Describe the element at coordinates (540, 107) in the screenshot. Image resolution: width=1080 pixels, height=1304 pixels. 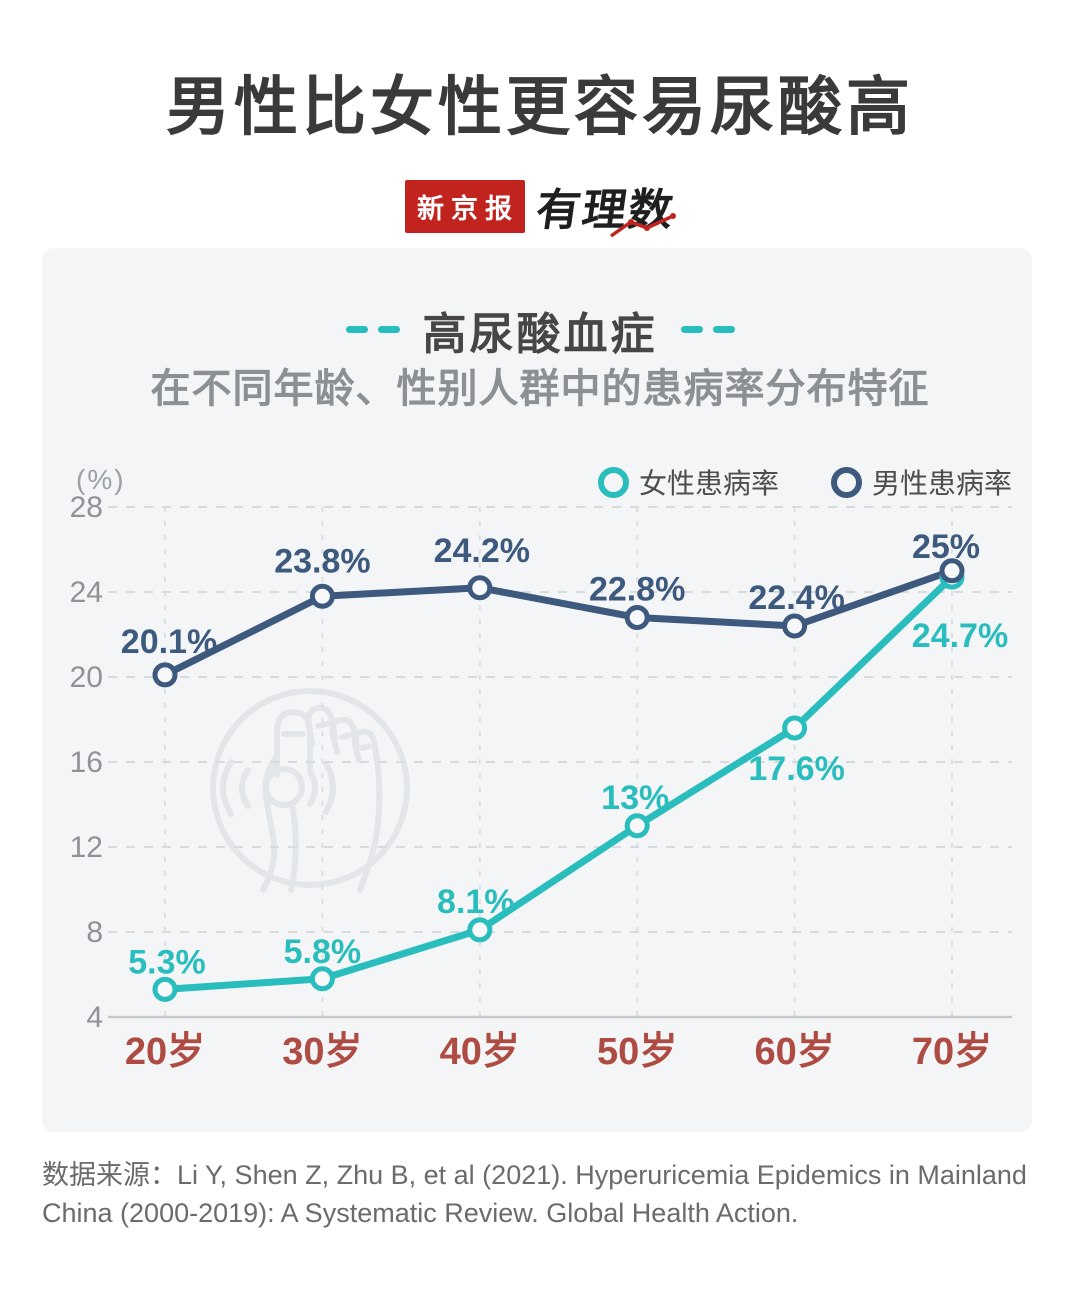
I see `page-title: 男性比女性更容易尿酸高` at that location.